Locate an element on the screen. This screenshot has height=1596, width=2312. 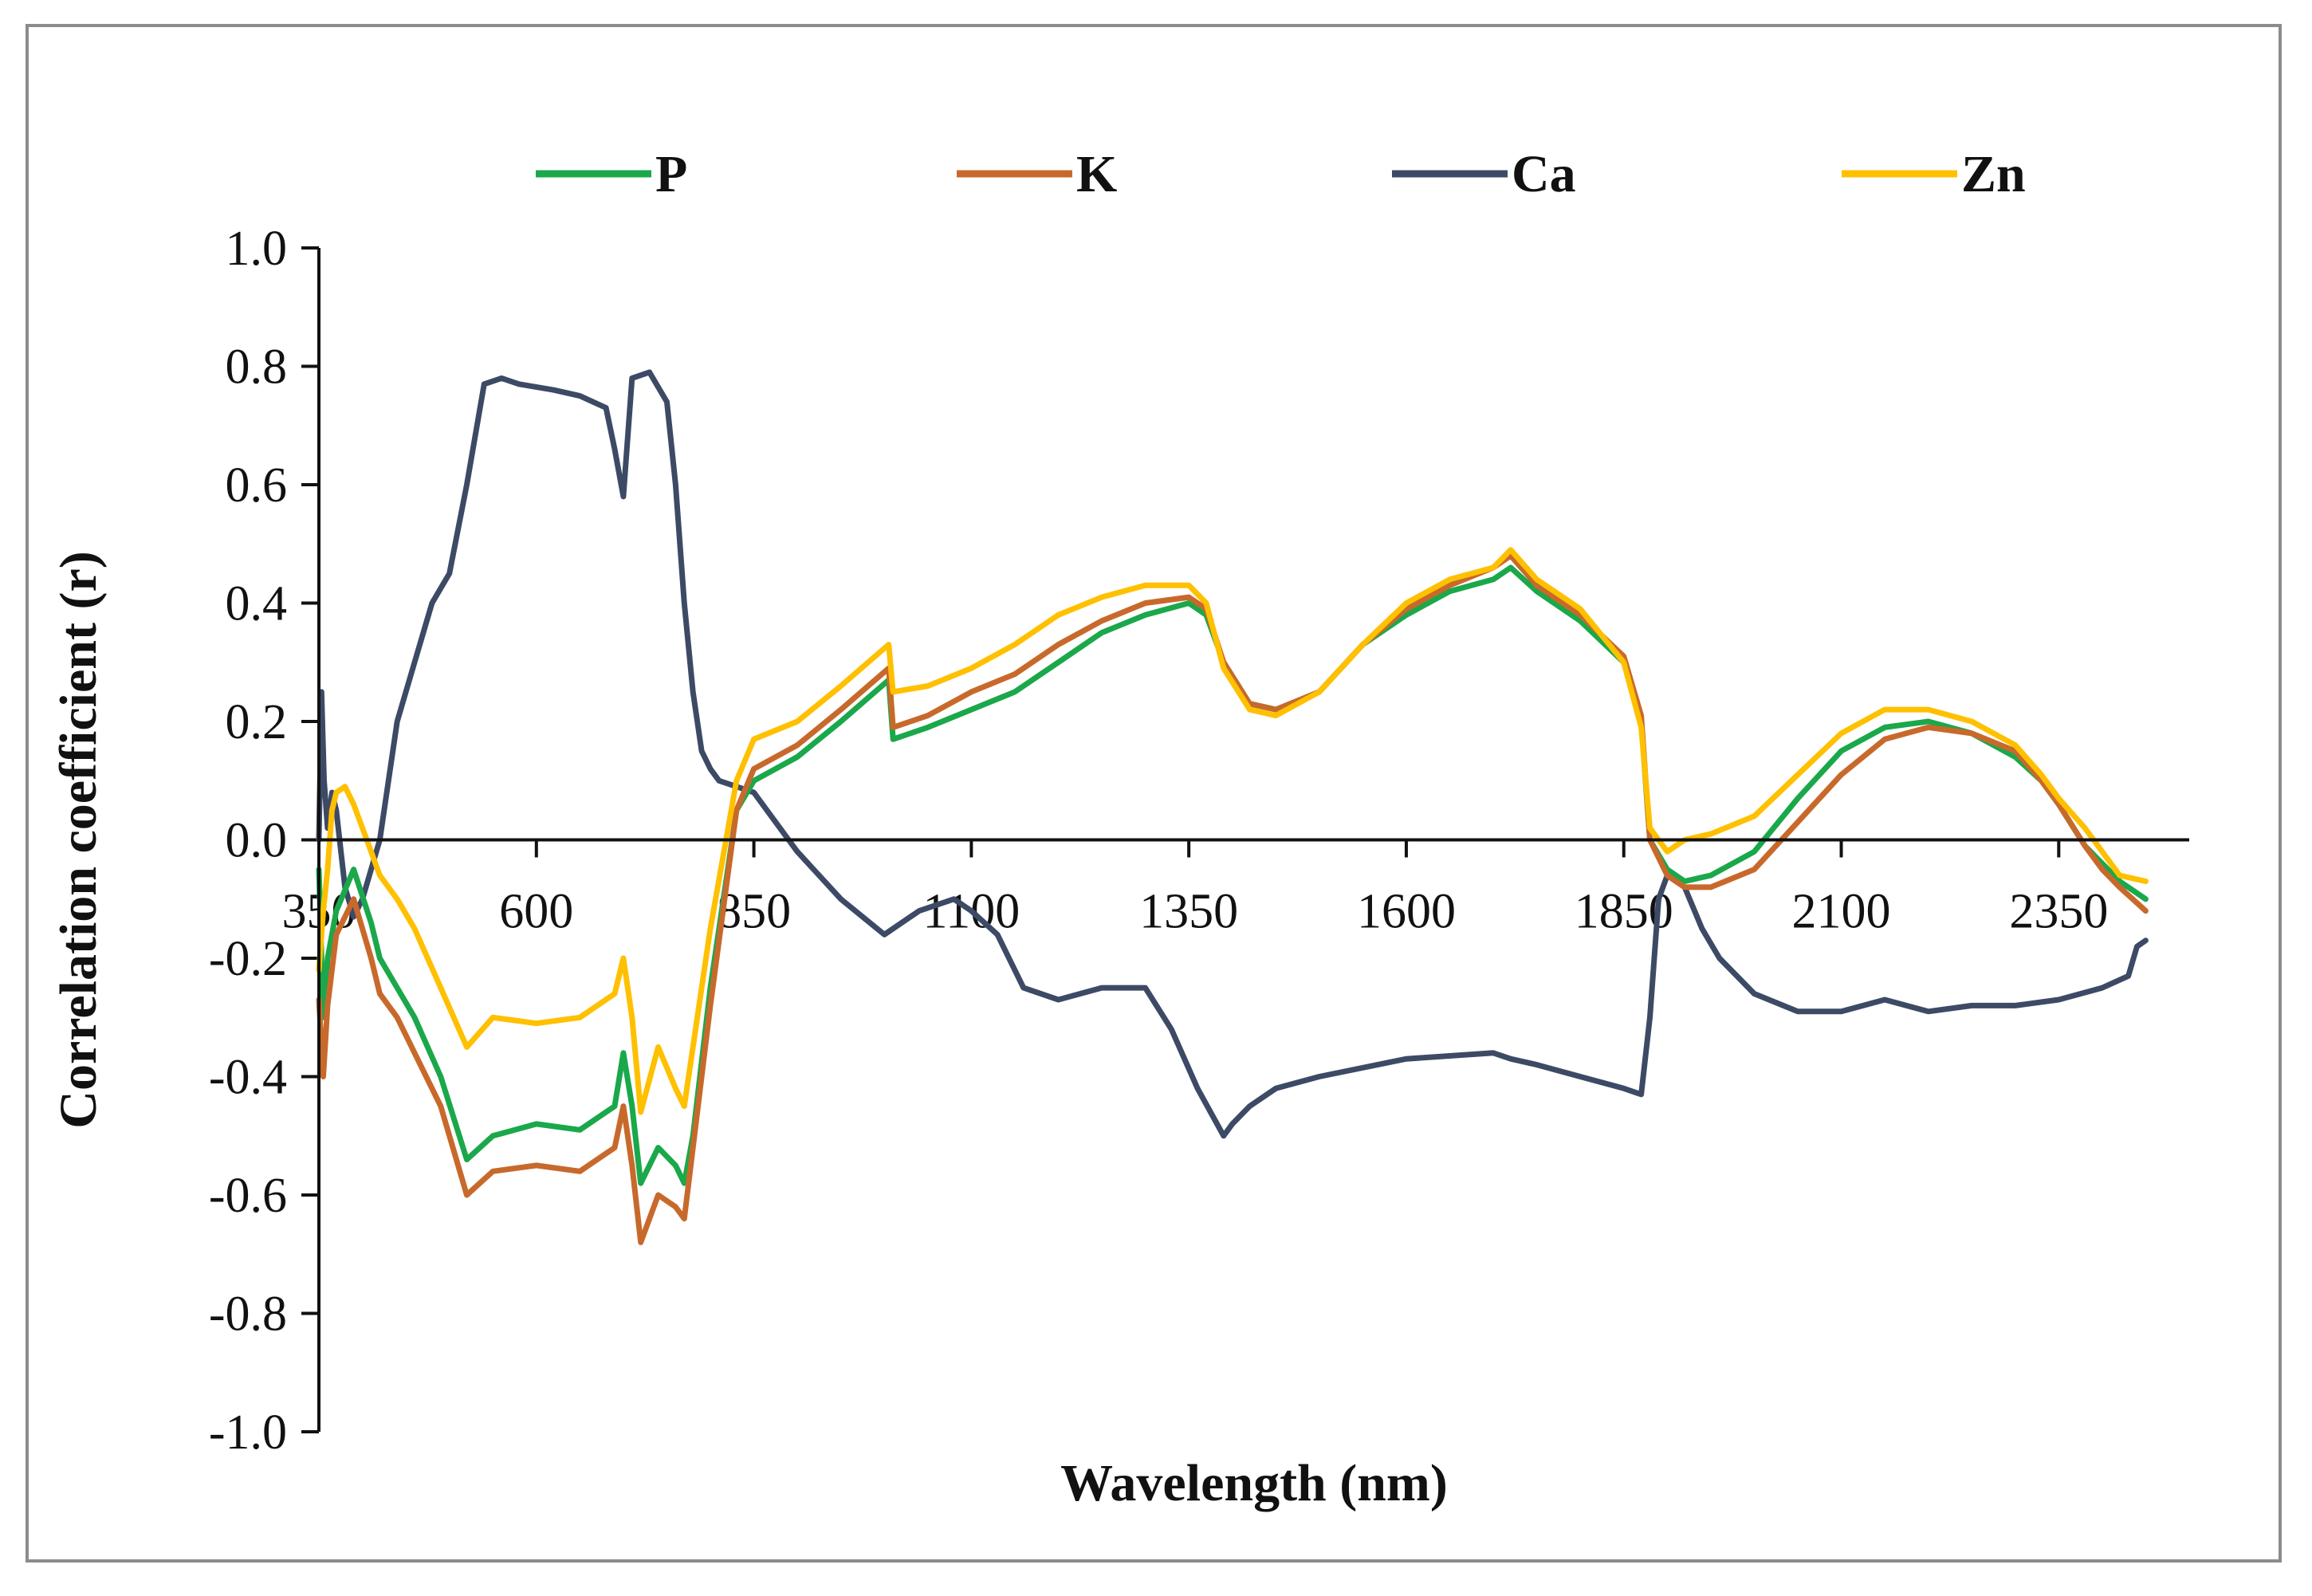
x-tick-label: 1350 is located at coordinates (1188, 912).